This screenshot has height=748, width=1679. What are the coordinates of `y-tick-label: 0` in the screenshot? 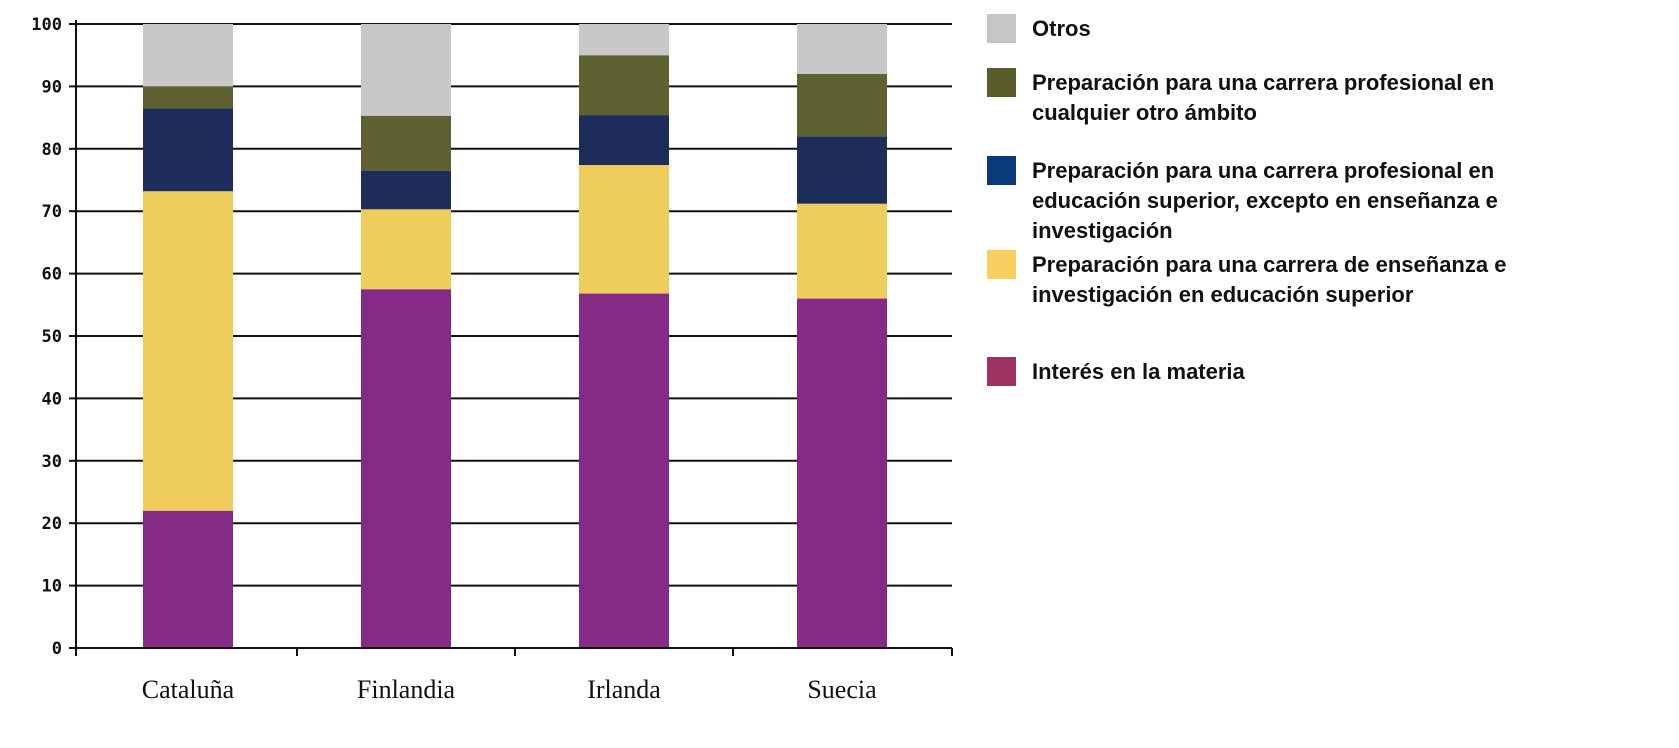 It's located at (57, 649).